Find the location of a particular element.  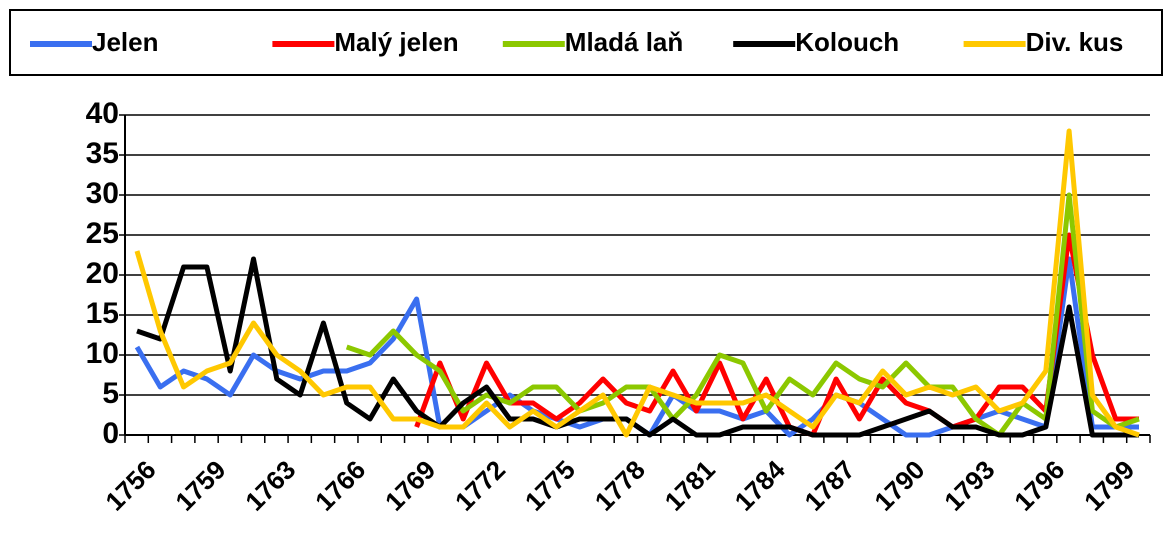

x-tick-label: 1787 is located at coordinates (830, 485).